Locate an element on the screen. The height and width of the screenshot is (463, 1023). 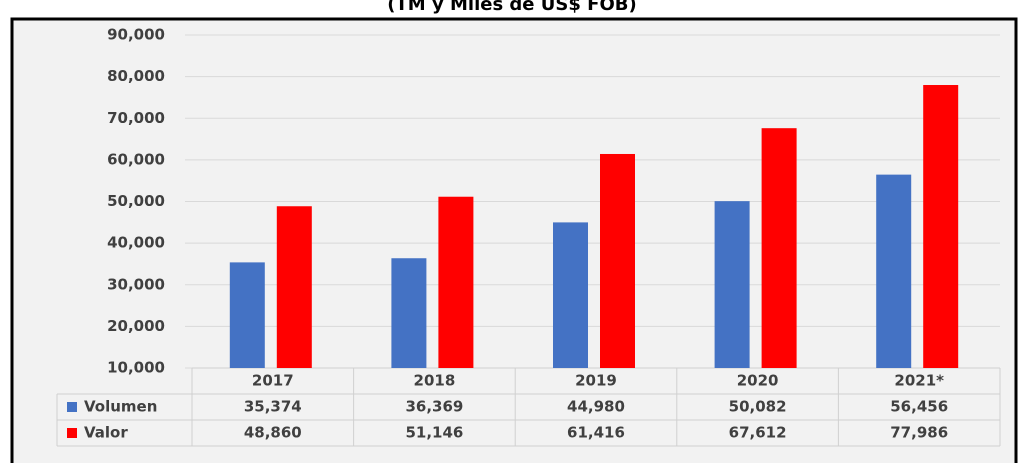
data-label: 35,374 is located at coordinates (273, 407).